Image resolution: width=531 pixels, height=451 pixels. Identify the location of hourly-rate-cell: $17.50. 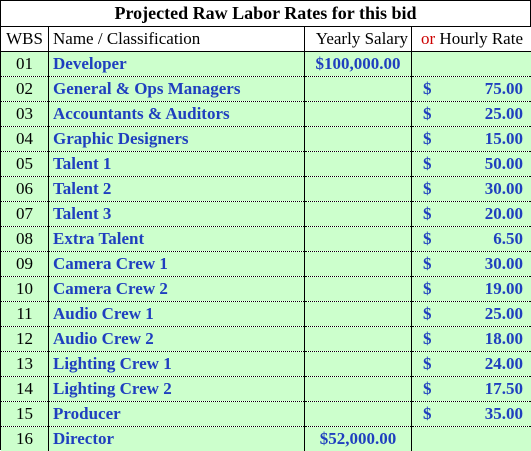
(471, 389).